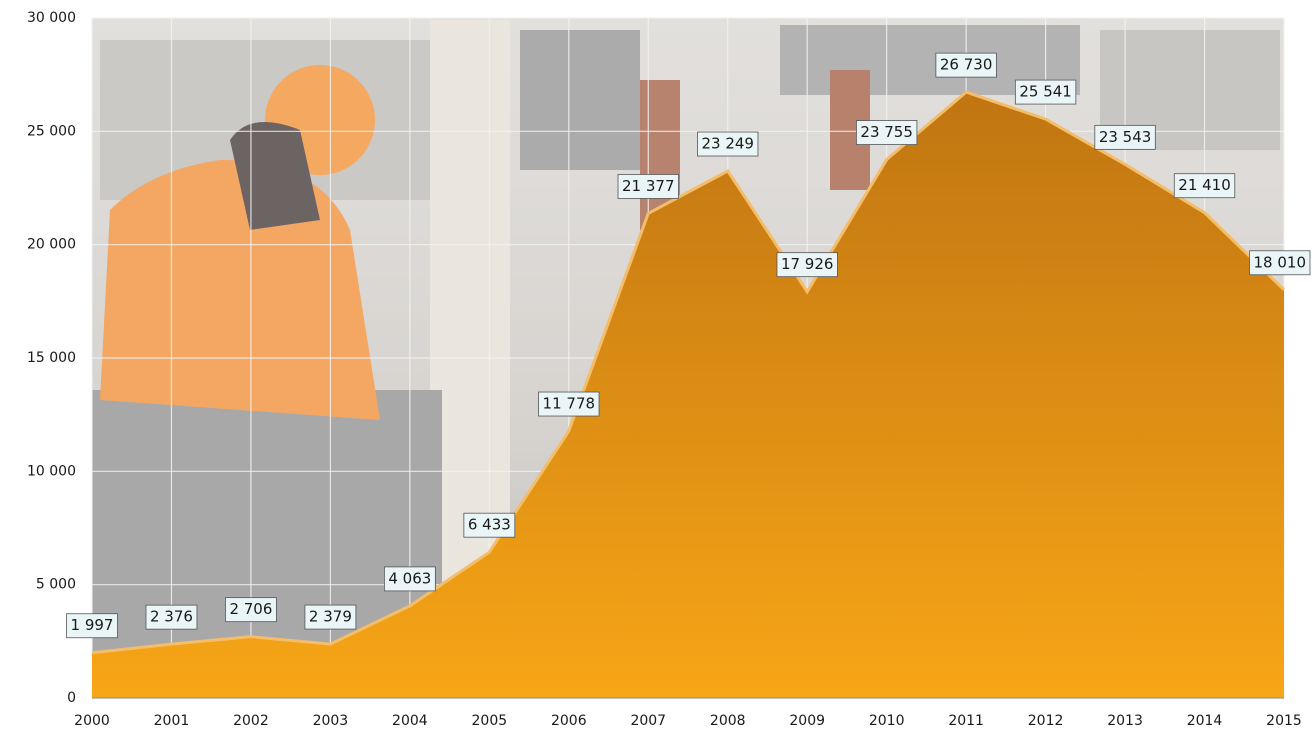 The height and width of the screenshot is (740, 1312). I want to click on value-label: 23 755, so click(886, 132).